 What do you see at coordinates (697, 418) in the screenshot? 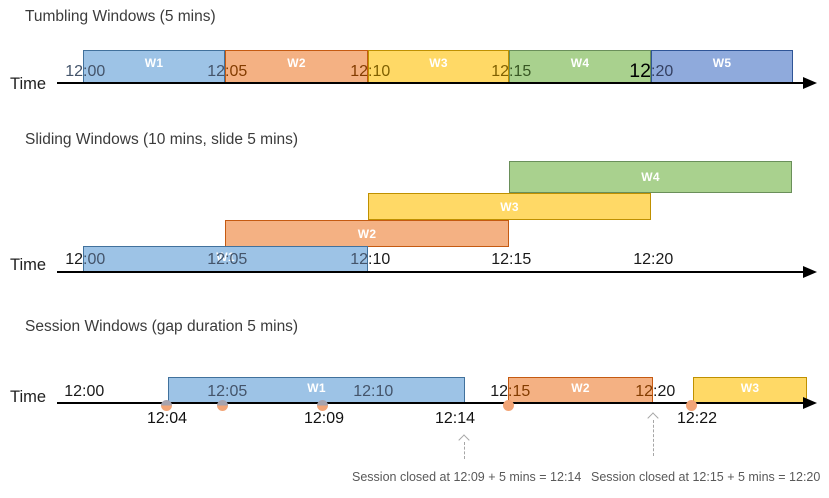
I see `event-time-label: 12:22` at bounding box center [697, 418].